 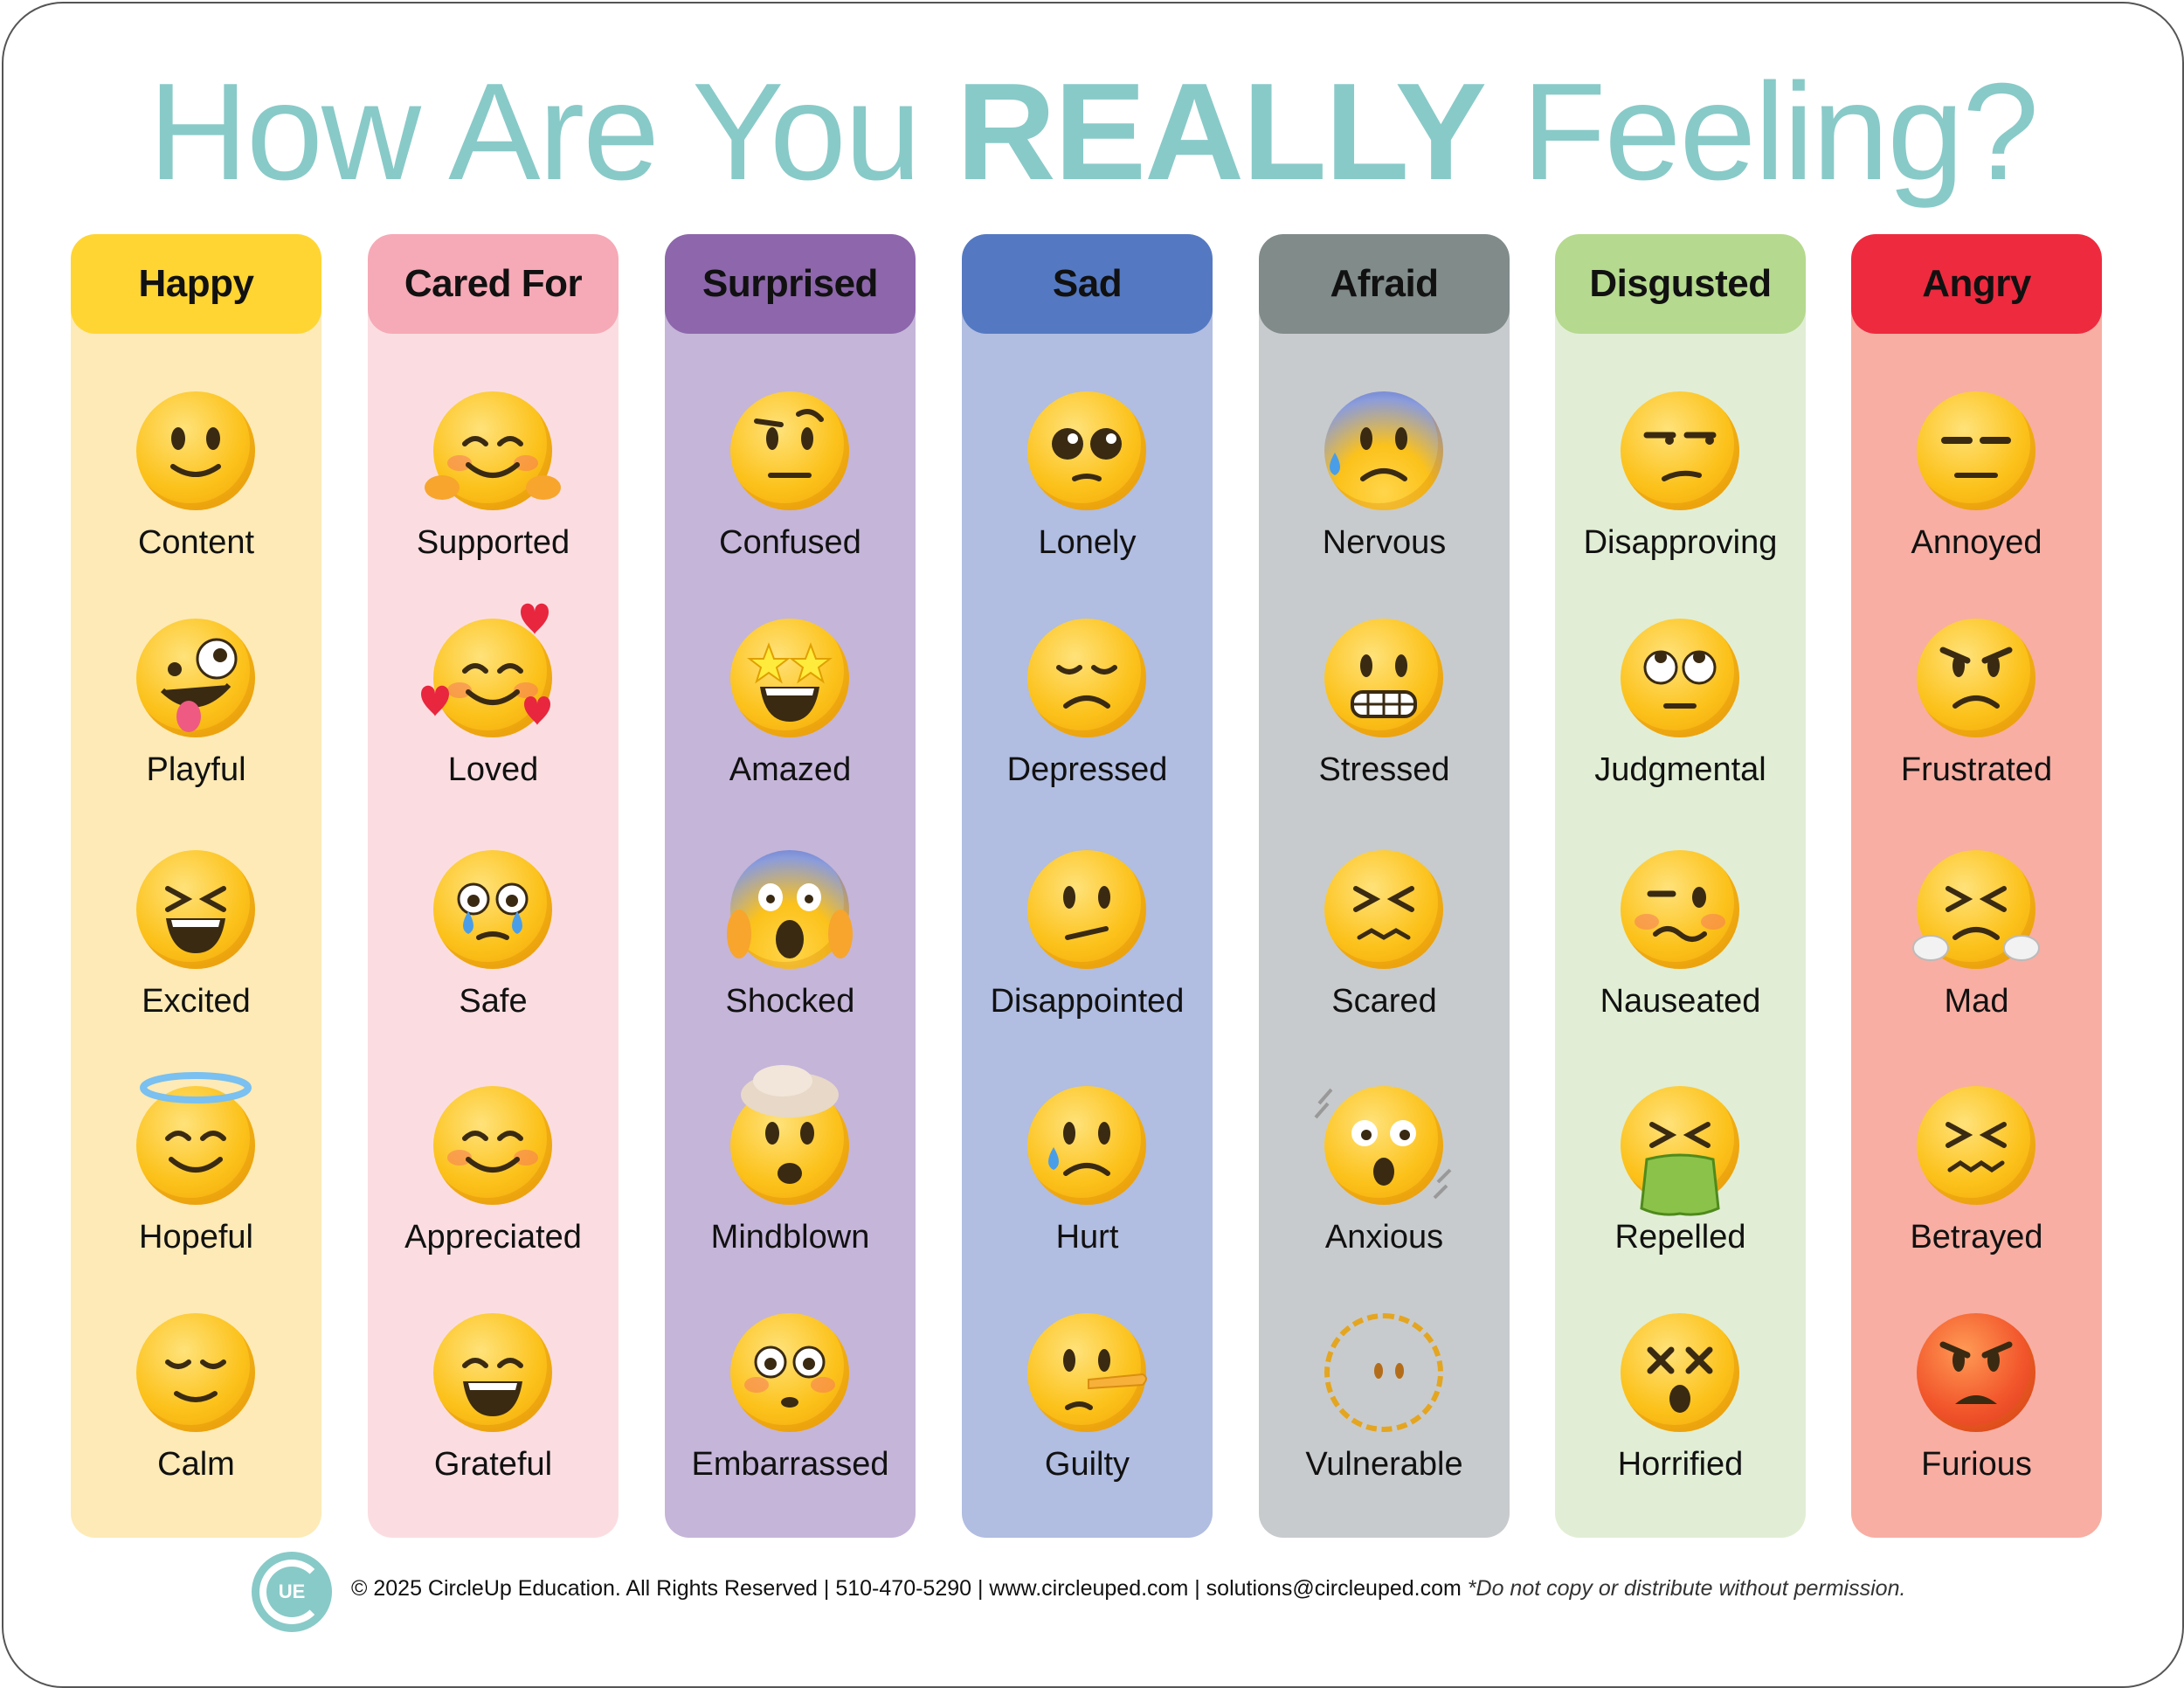 I want to click on emotion-item-mad: Mad, so click(x=1976, y=937).